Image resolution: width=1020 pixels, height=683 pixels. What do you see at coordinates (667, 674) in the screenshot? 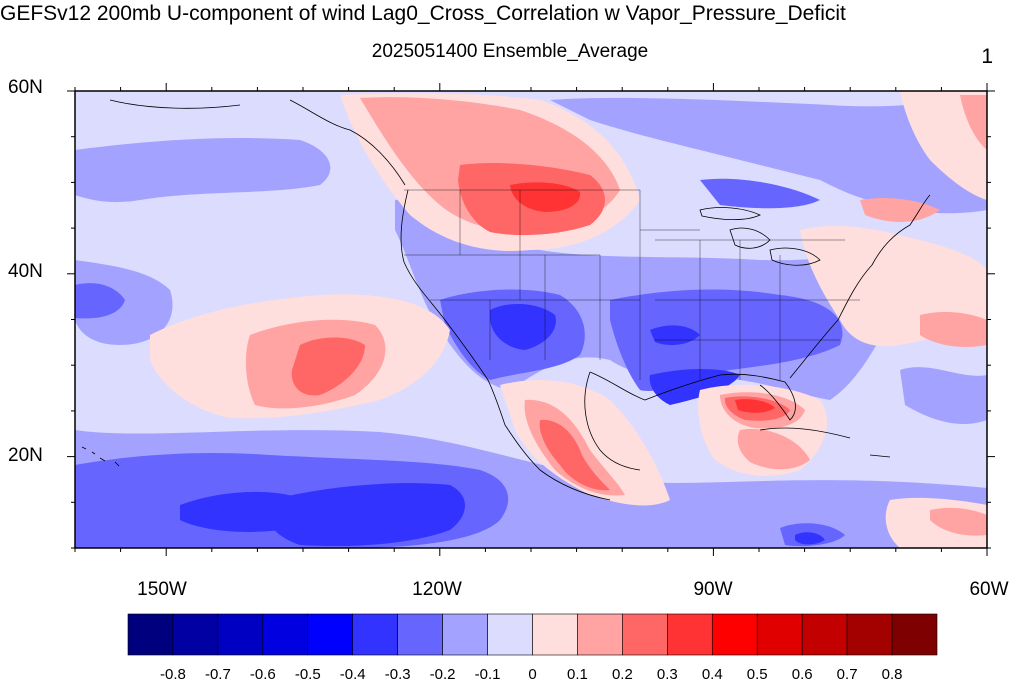
I see `colorbar-label: 0.3` at bounding box center [667, 674].